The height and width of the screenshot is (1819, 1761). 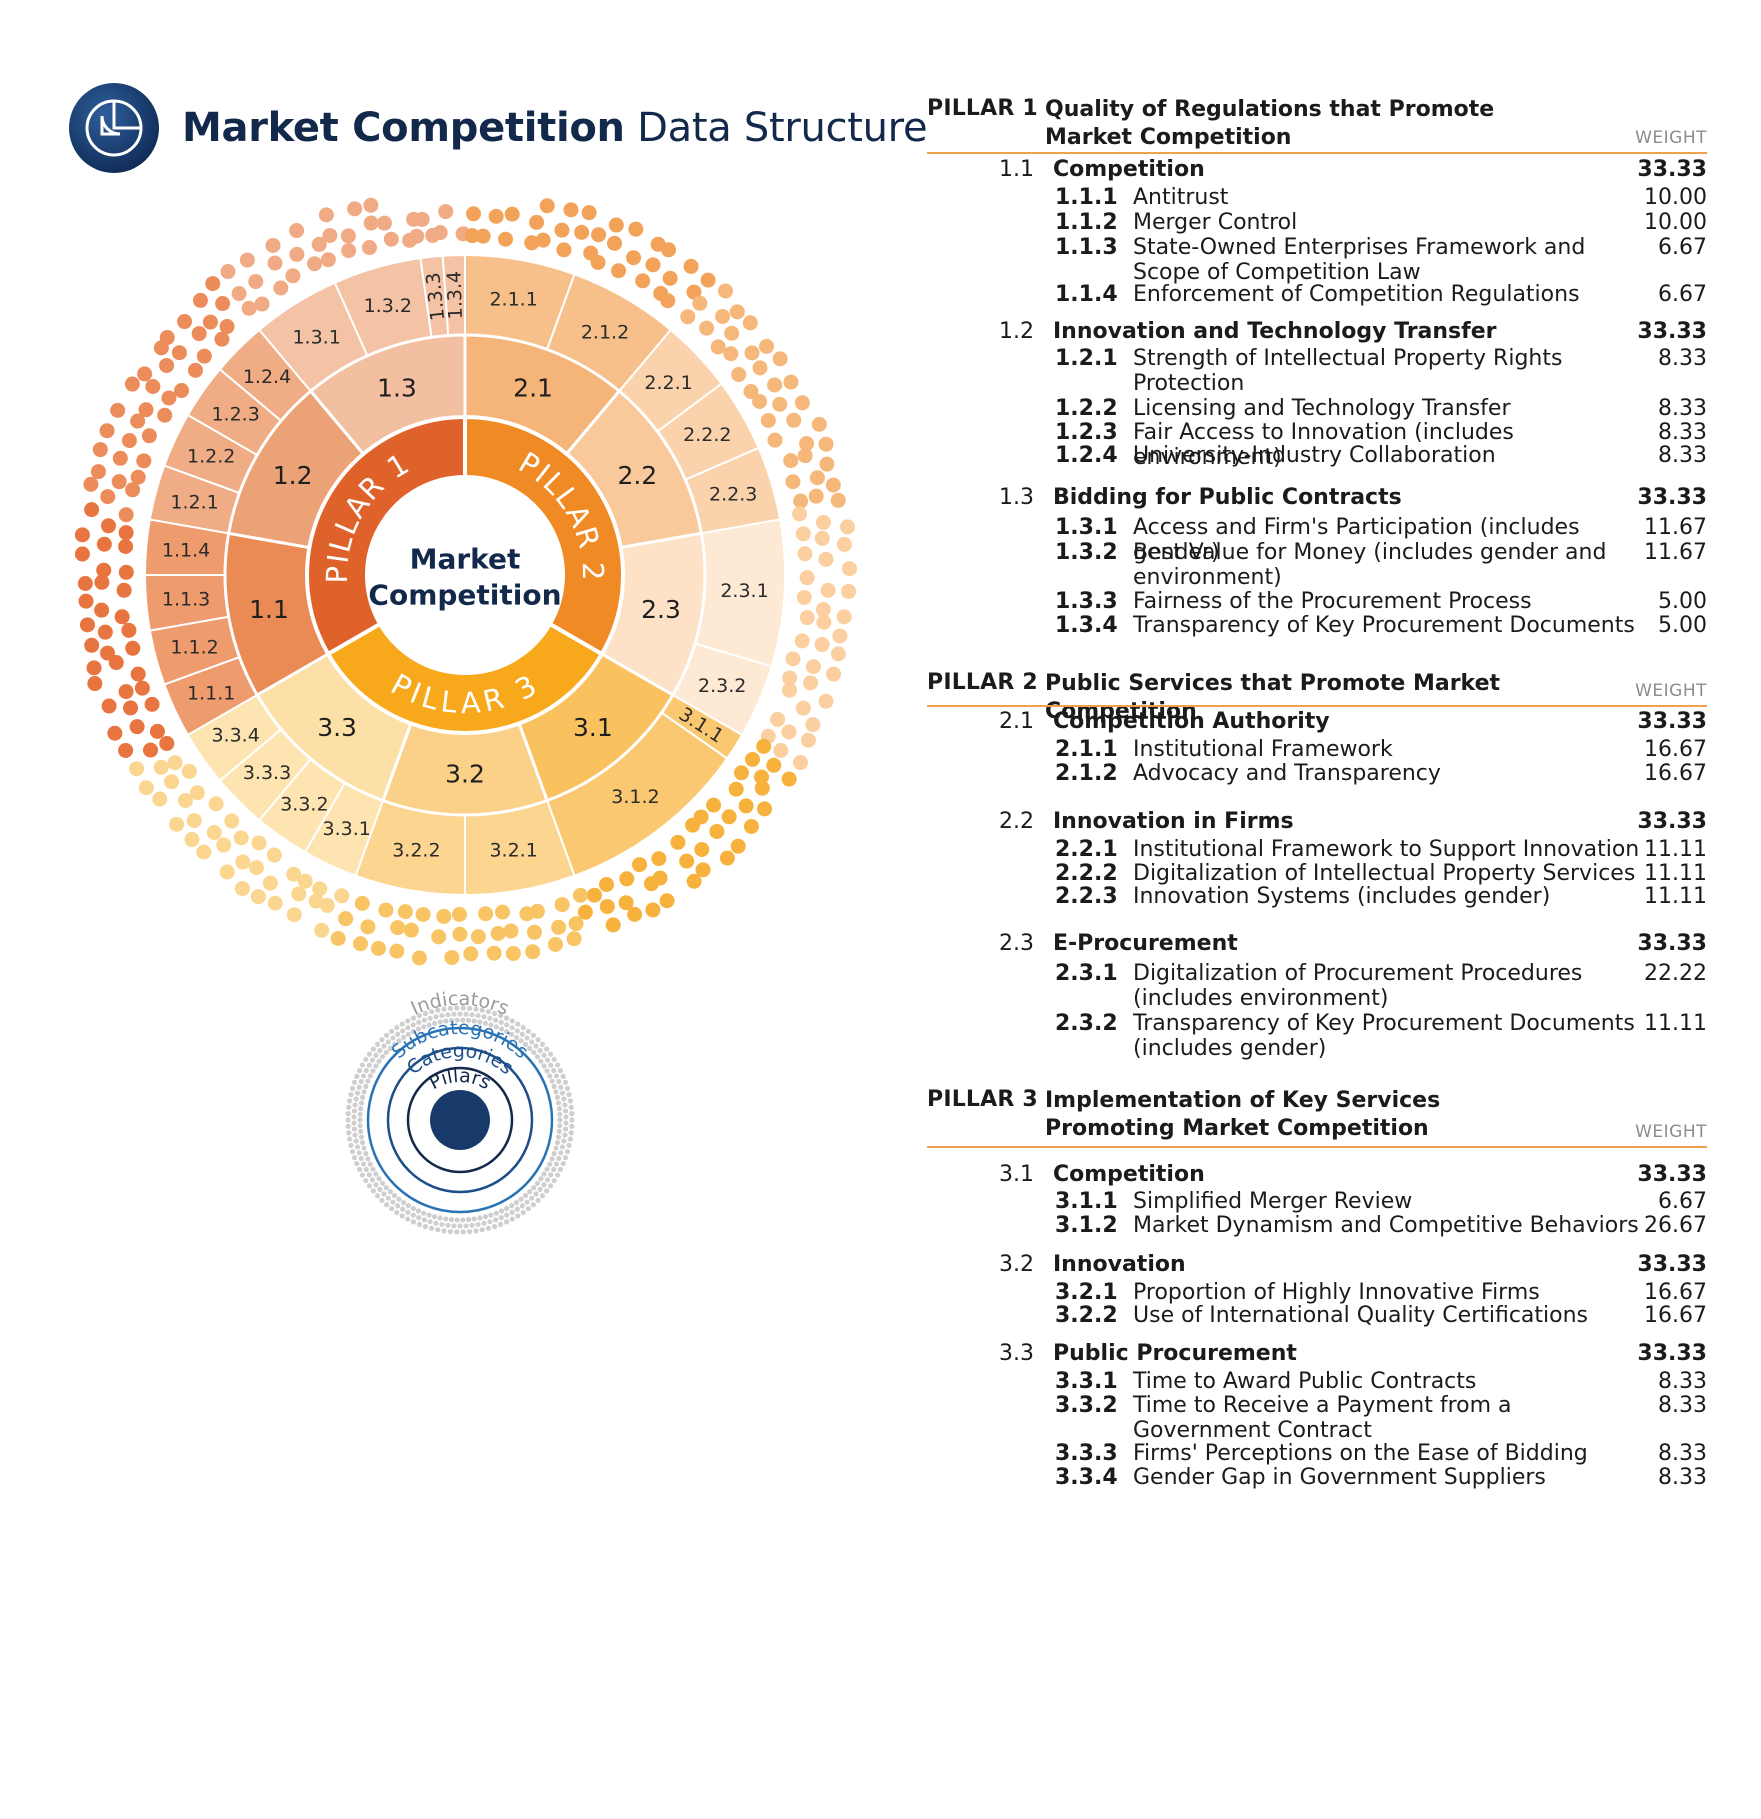 I want to click on category-name: Innovation in Firms, so click(x=1173, y=821).